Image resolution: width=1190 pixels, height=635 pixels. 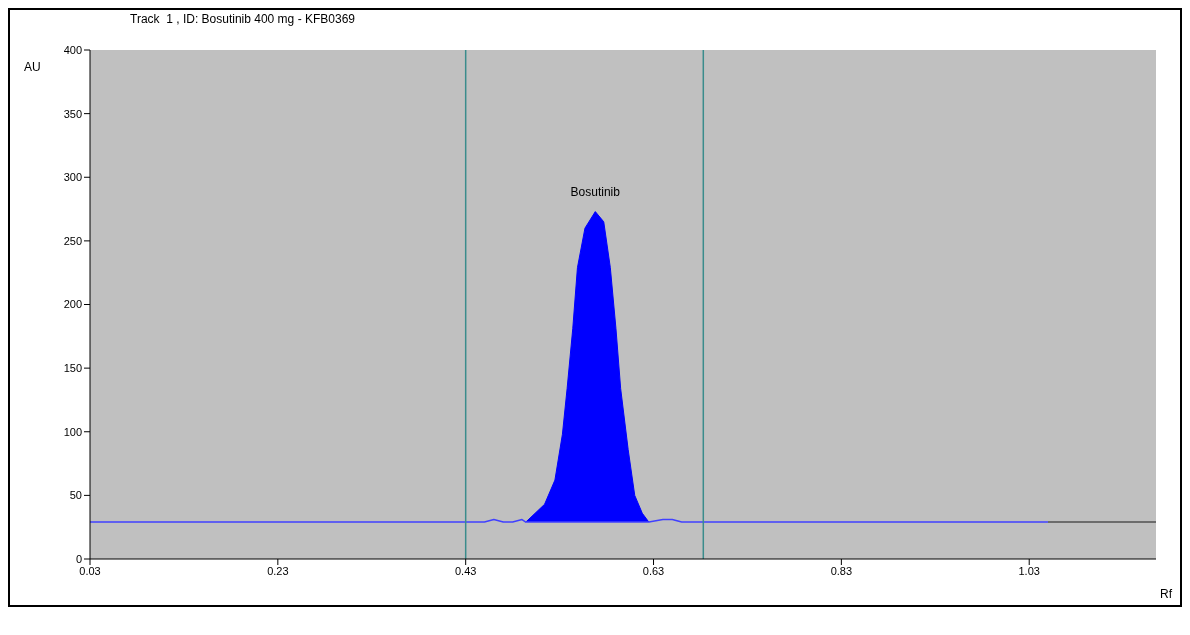 What do you see at coordinates (72, 368) in the screenshot?
I see `y-tick-label: 150` at bounding box center [72, 368].